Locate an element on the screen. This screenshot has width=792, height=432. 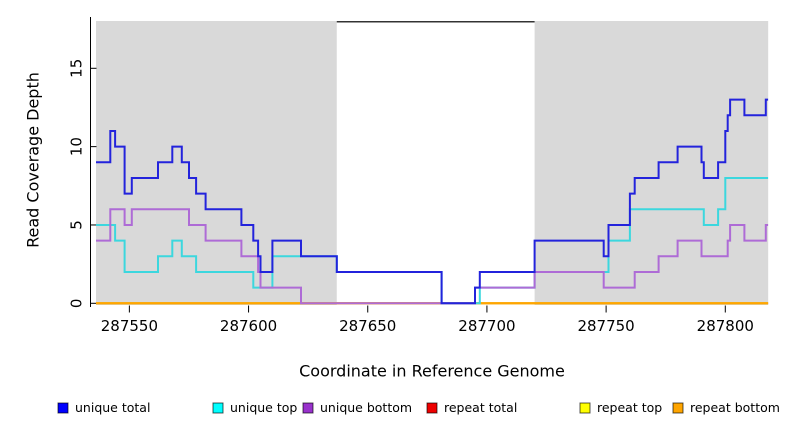
legend-swatch-repeat-top is located at coordinates (585, 408).